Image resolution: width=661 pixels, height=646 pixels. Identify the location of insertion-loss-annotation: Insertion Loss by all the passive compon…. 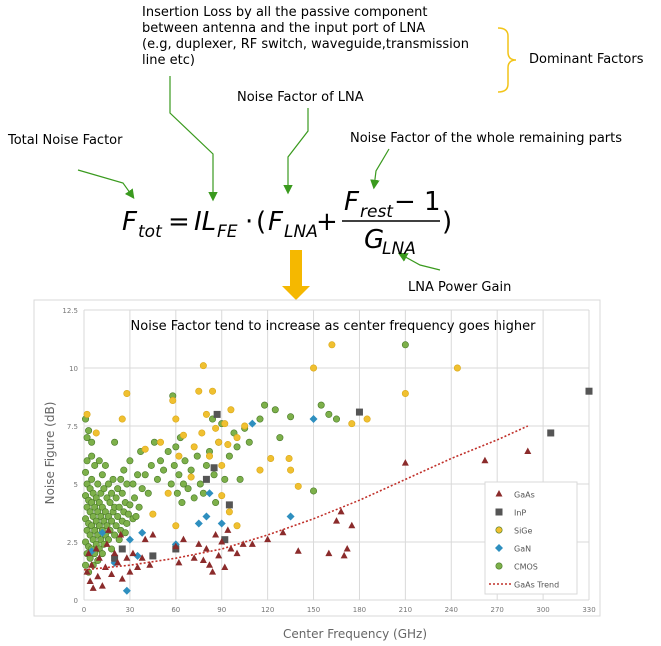
(305, 37).